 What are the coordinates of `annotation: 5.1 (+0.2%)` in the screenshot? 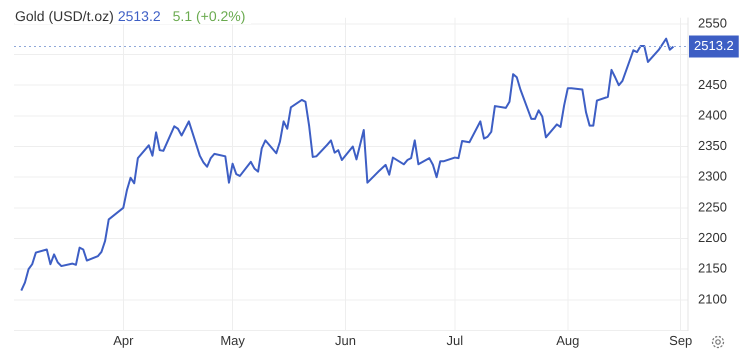 It's located at (209, 16).